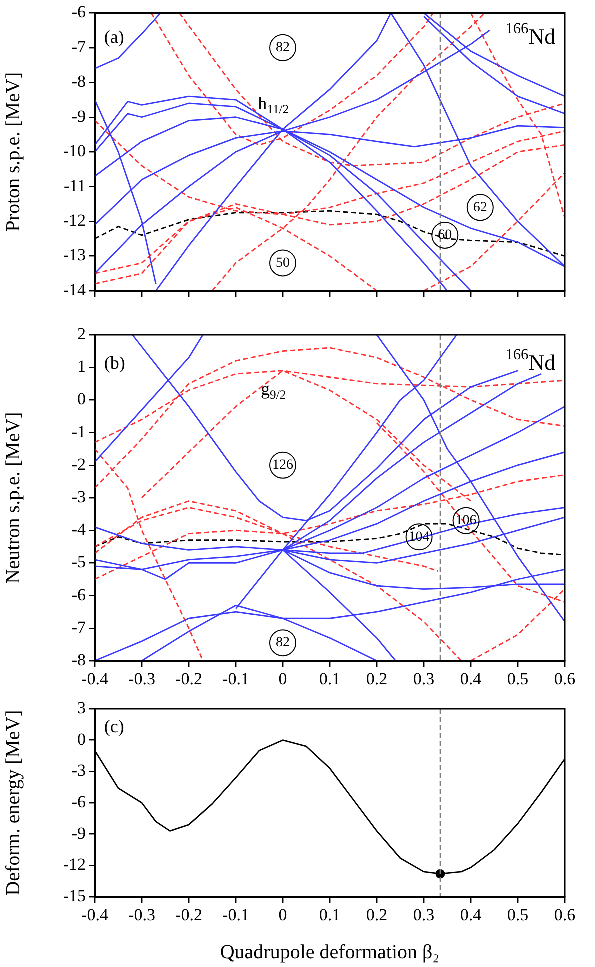 The height and width of the screenshot is (967, 595). Describe the element at coordinates (79, 432) in the screenshot. I see `y-tick-label: -1` at that location.